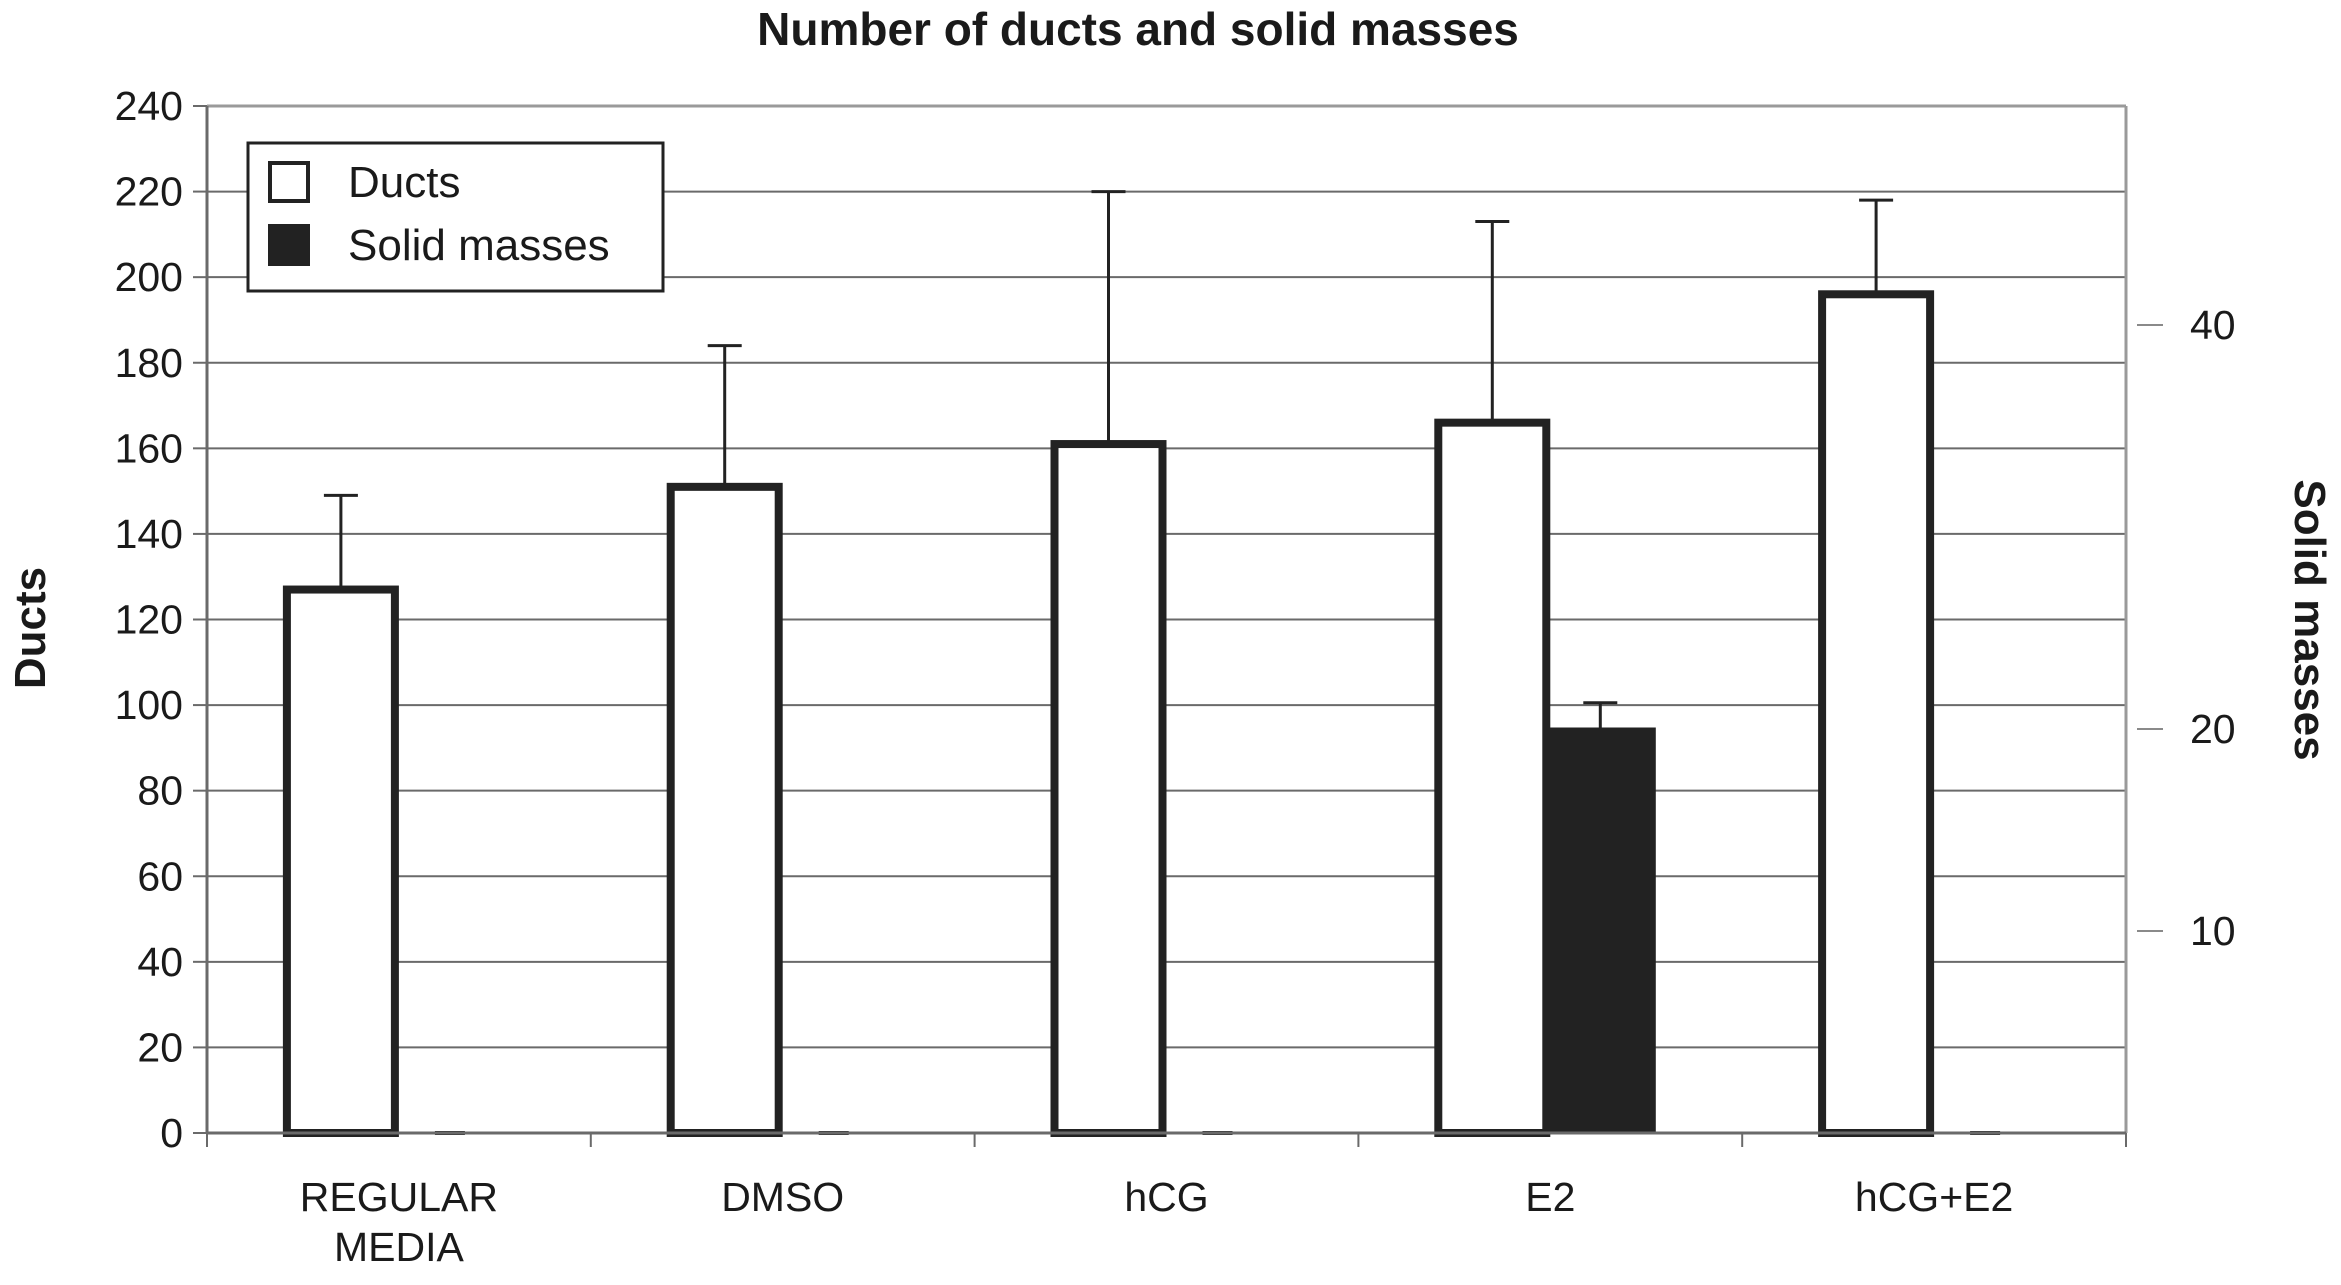 The image size is (2341, 1285). What do you see at coordinates (149, 705) in the screenshot?
I see `y-tick-label: 100` at bounding box center [149, 705].